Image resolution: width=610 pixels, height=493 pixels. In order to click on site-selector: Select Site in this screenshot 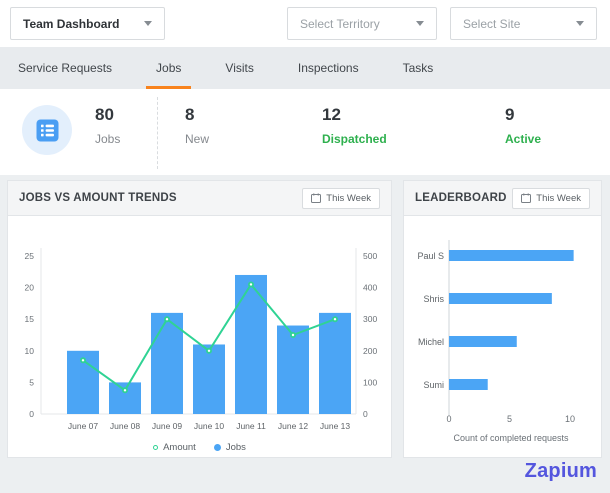, I will do `click(523, 23)`.